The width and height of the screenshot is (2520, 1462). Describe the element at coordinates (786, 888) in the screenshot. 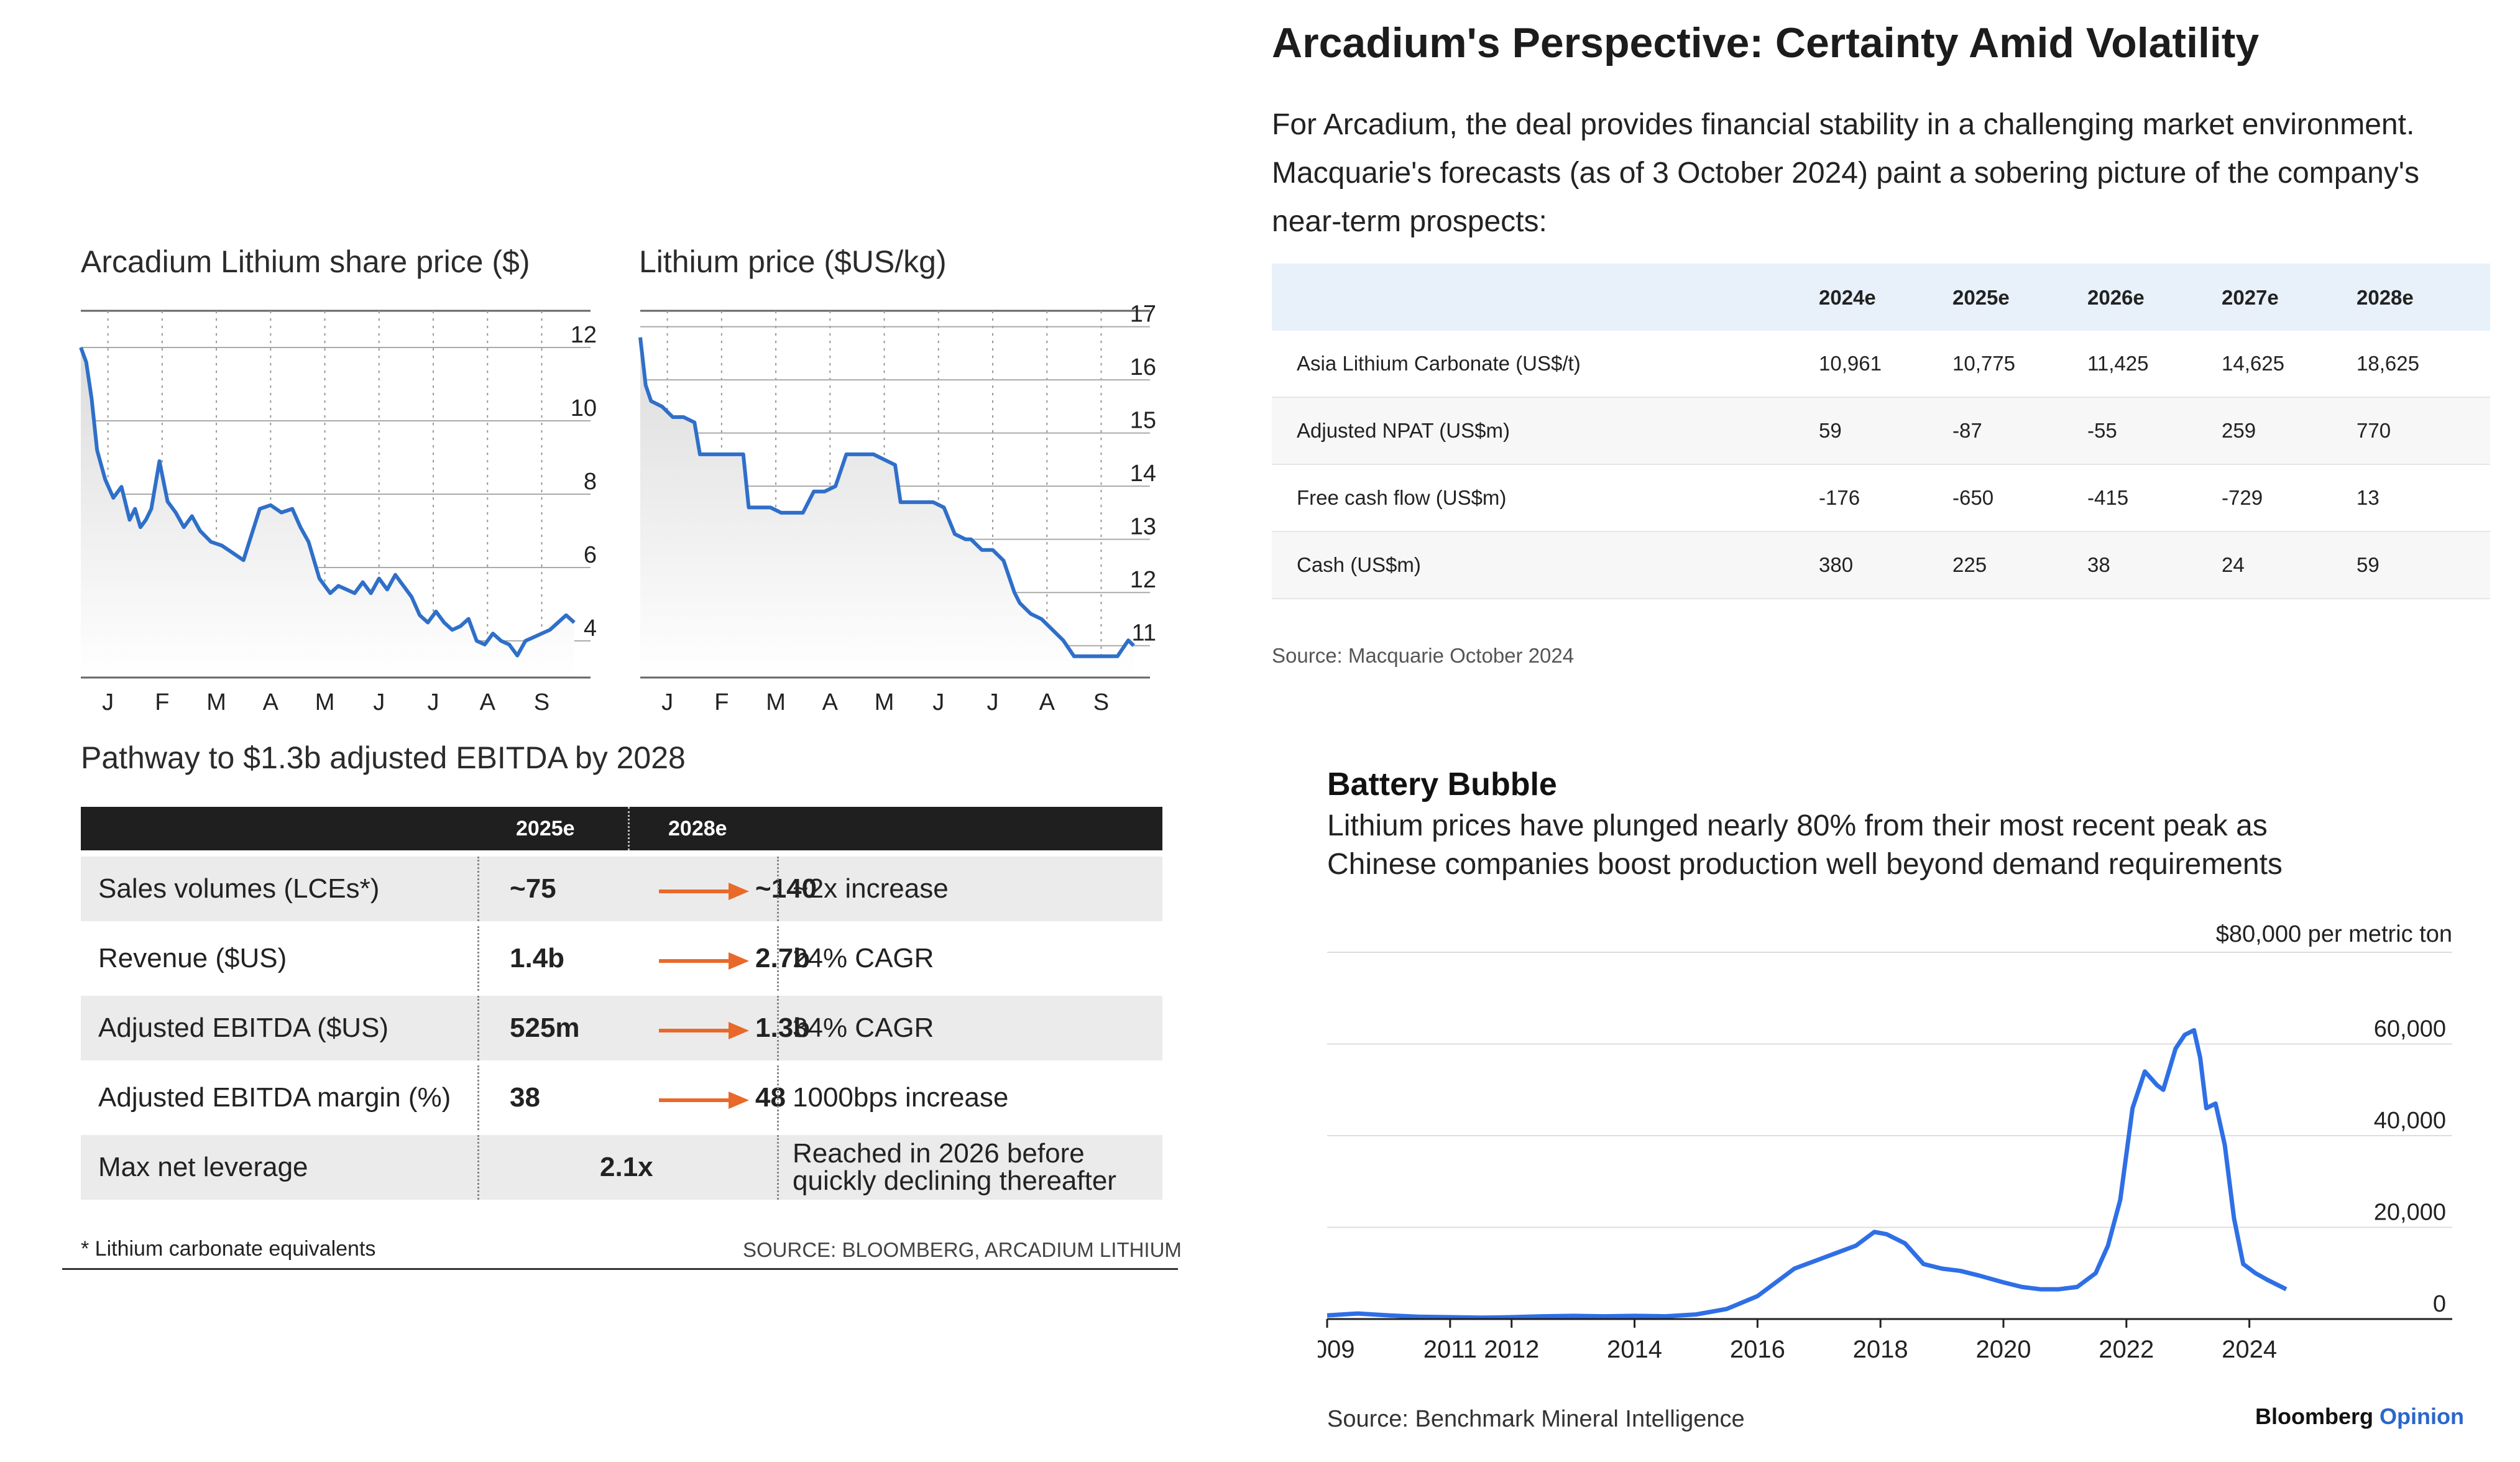

I see `value-2028e: ~140` at that location.